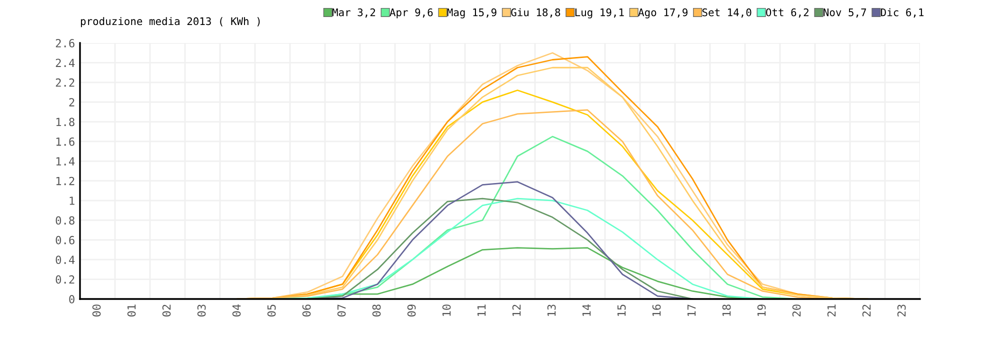  What do you see at coordinates (796, 310) in the screenshot?
I see `x-tick-label: 20` at bounding box center [796, 310].